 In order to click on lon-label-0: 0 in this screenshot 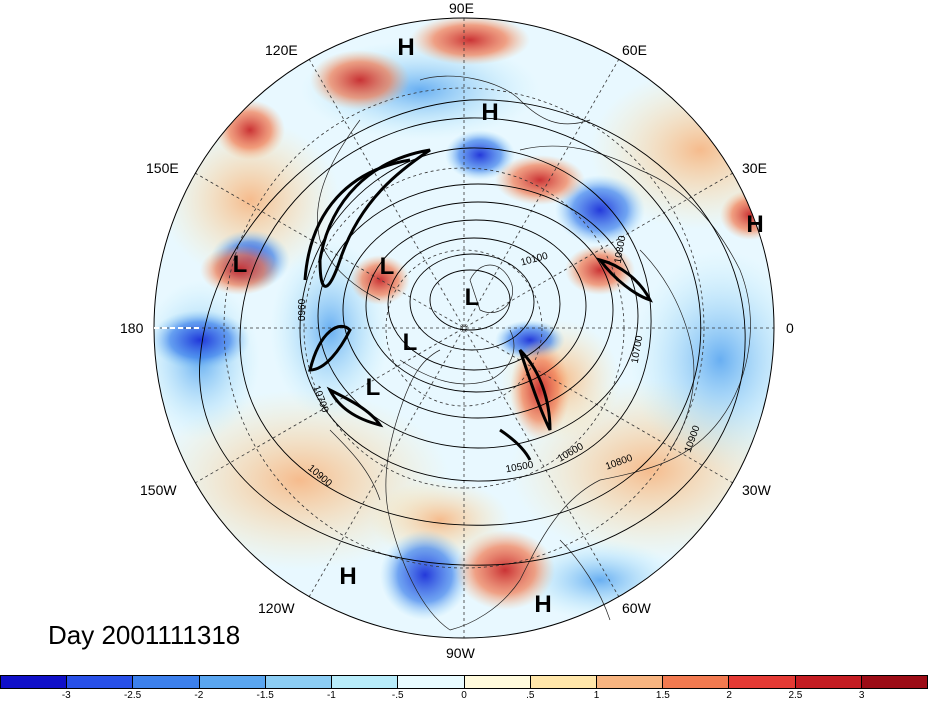, I will do `click(790, 328)`.